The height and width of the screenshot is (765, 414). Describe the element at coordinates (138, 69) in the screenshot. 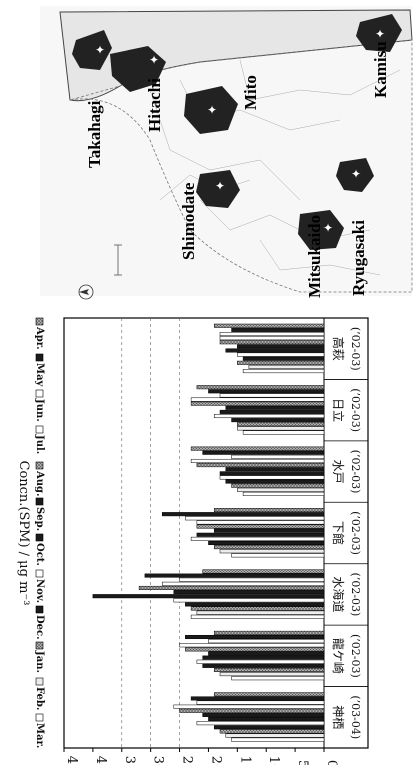

I see `region-hitachi` at that location.